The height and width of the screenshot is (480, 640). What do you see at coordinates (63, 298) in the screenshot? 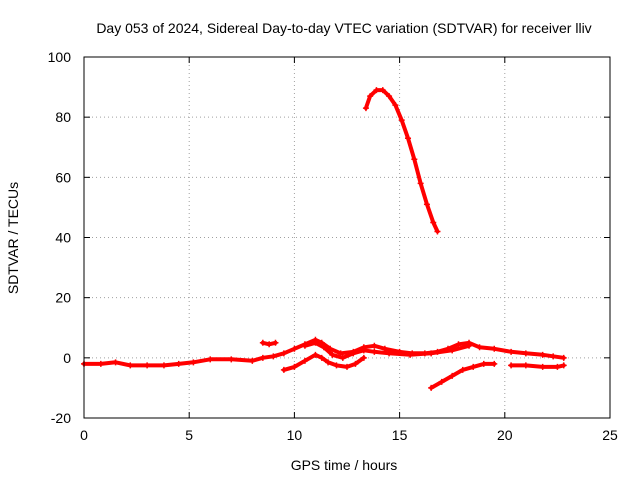
I see `y-tick-label: 20` at bounding box center [63, 298].